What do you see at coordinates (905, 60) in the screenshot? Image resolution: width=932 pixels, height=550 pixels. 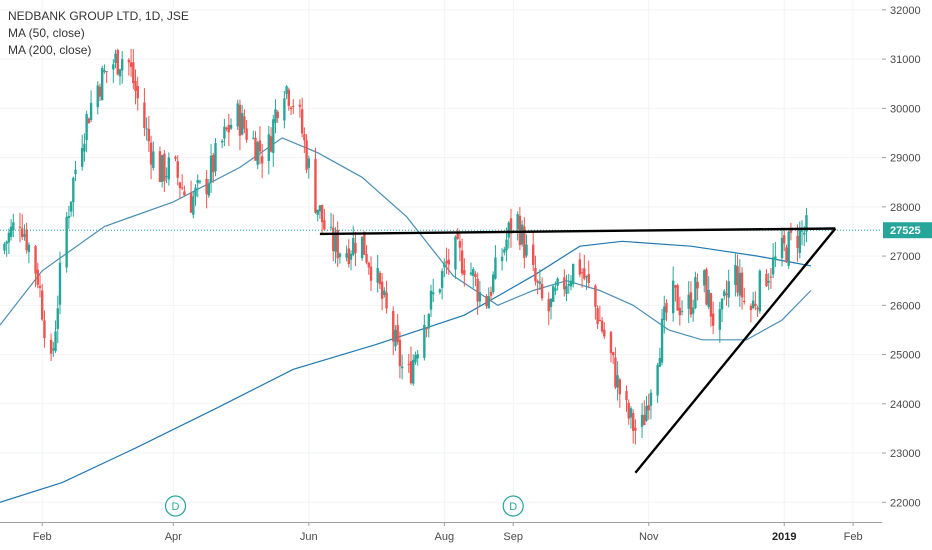 I see `y-tick-label: 31000` at bounding box center [905, 60].